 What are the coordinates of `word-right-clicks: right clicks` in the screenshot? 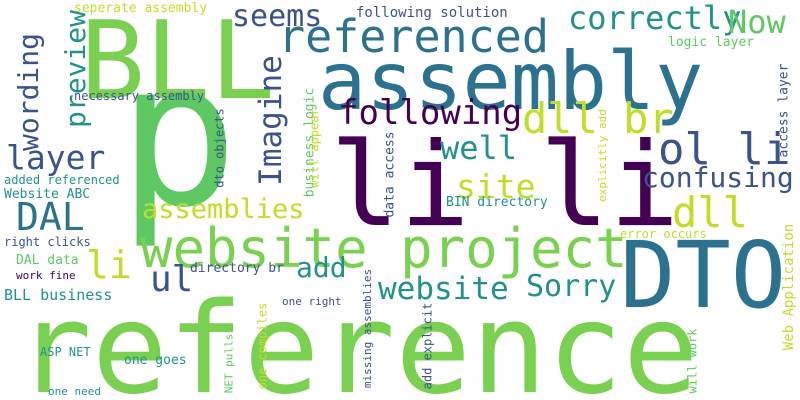 It's located at (47, 242).